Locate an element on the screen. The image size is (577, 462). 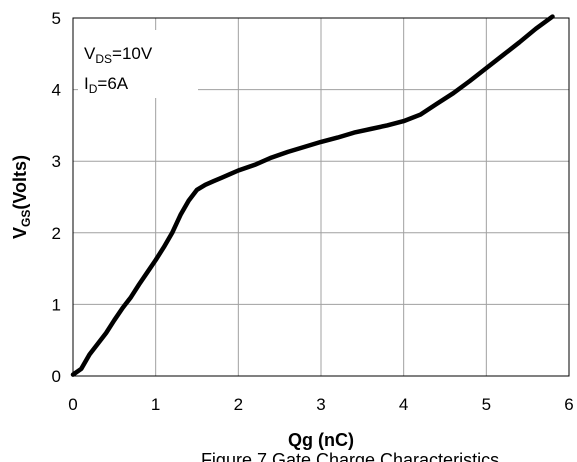
vds-annotation: VDS=10V is located at coordinates (118, 55).